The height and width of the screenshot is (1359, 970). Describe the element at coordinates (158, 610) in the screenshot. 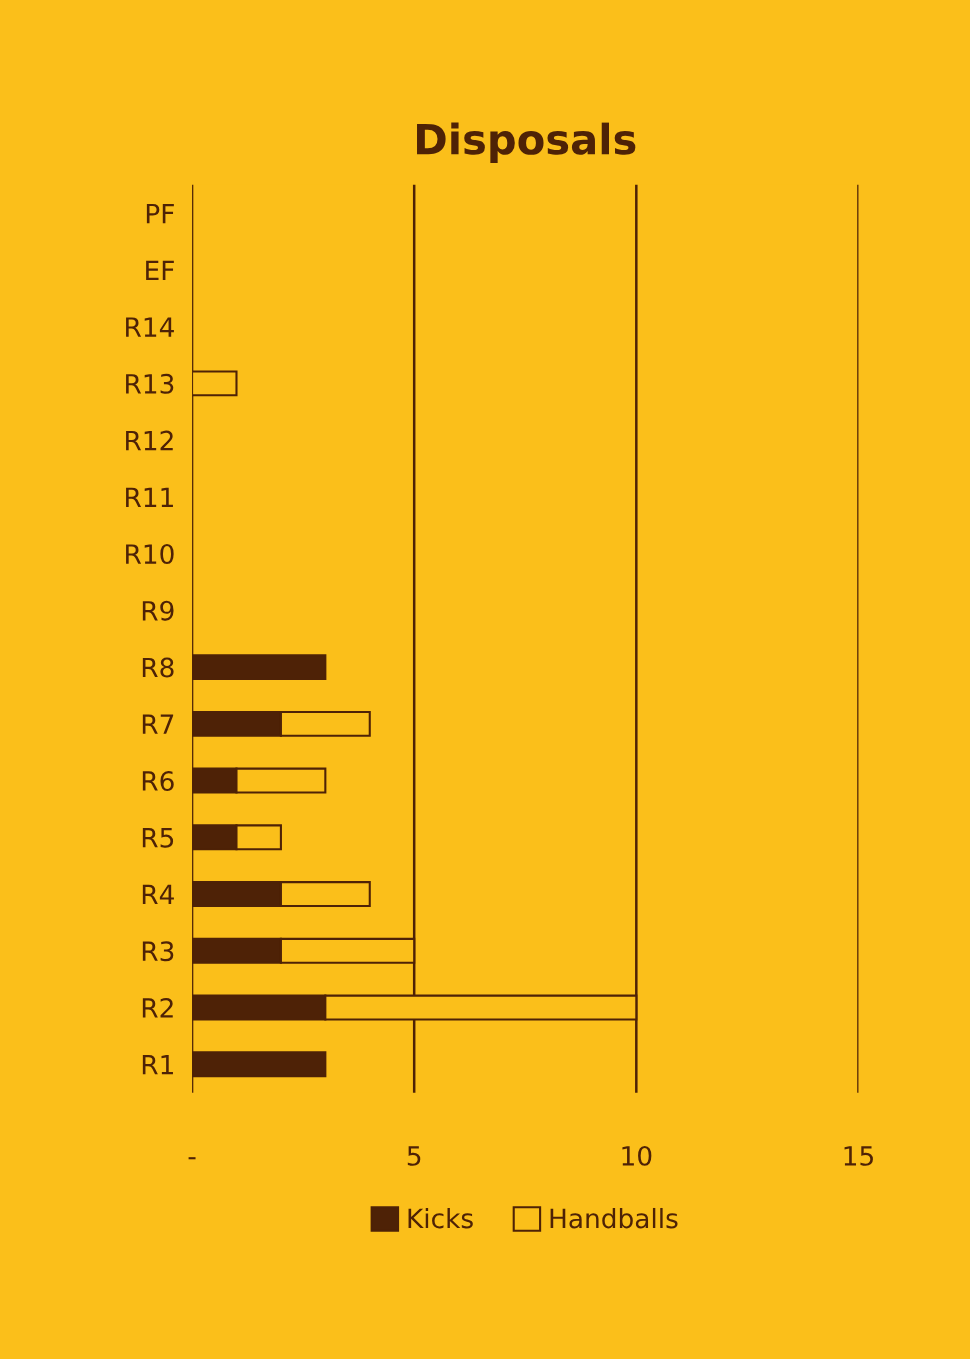

I see `y-tick-label: R9` at that location.